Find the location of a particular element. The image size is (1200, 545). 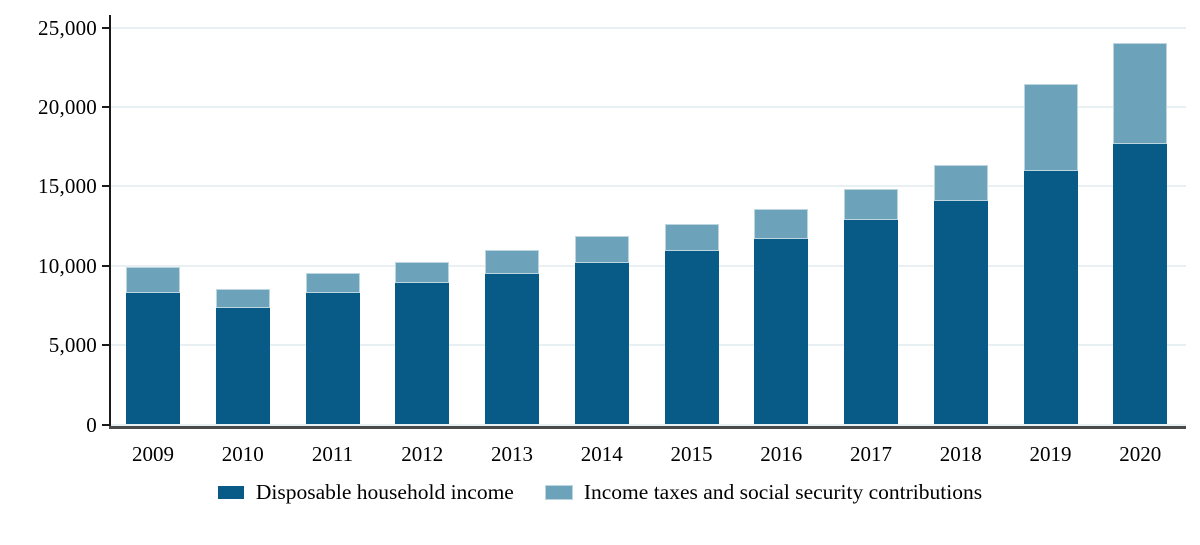

y-tick-label-15000: 15,000 is located at coordinates (67, 186).